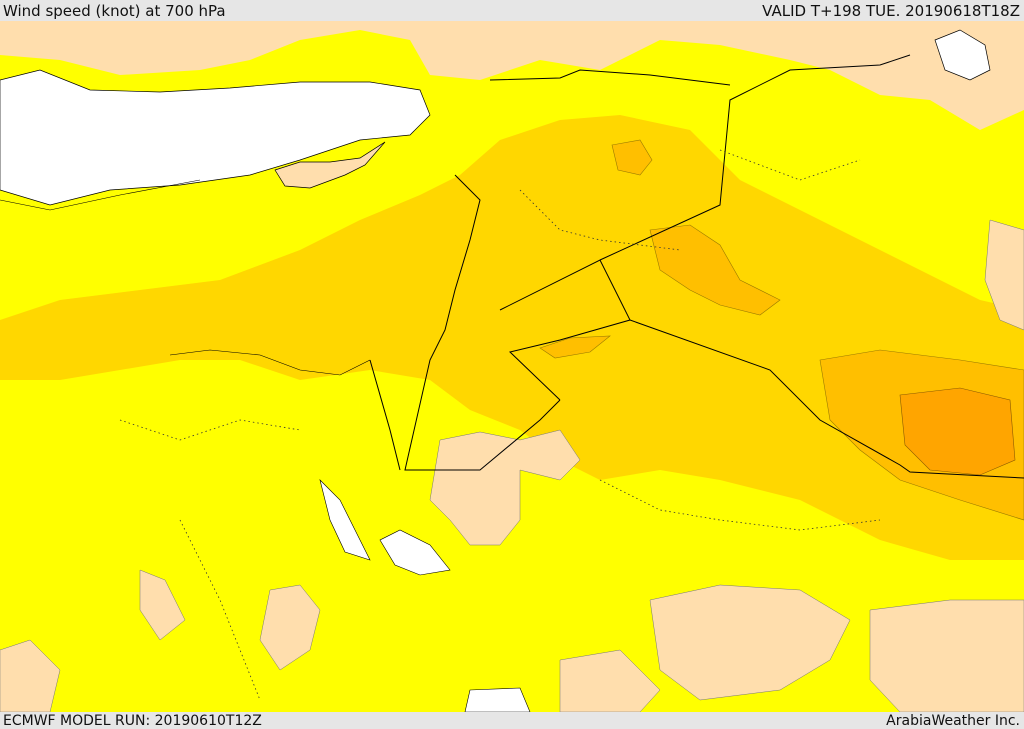  What do you see at coordinates (610, 680) in the screenshot?
I see `band-1-arabia-patch` at bounding box center [610, 680].